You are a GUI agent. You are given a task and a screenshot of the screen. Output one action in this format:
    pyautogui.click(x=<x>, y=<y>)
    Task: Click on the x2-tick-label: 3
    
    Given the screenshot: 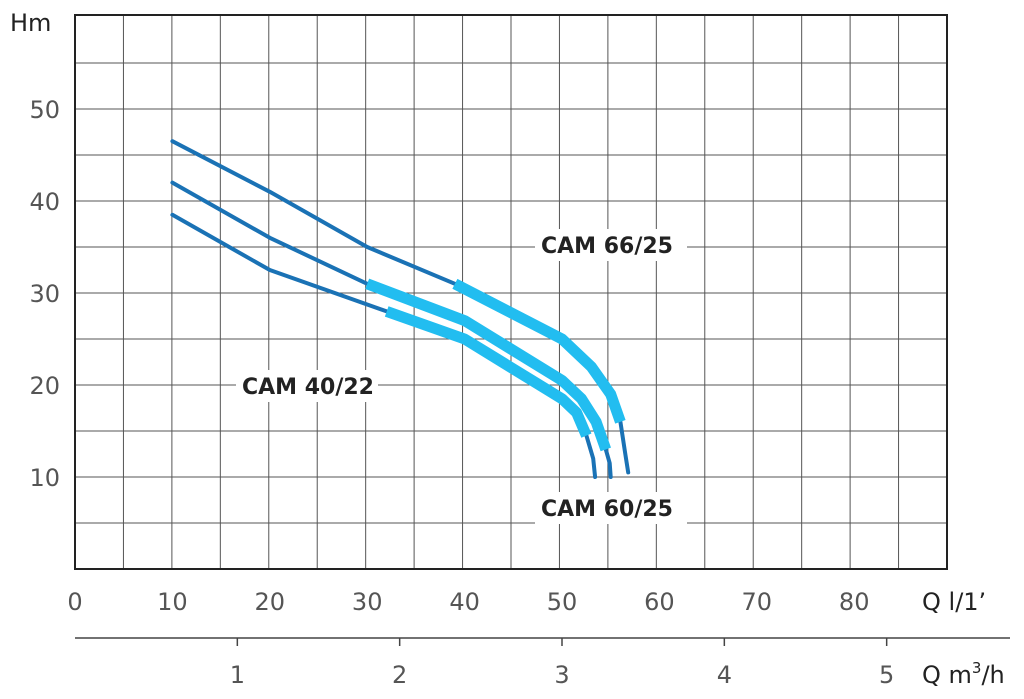 What is the action you would take?
    pyautogui.click(x=561, y=675)
    